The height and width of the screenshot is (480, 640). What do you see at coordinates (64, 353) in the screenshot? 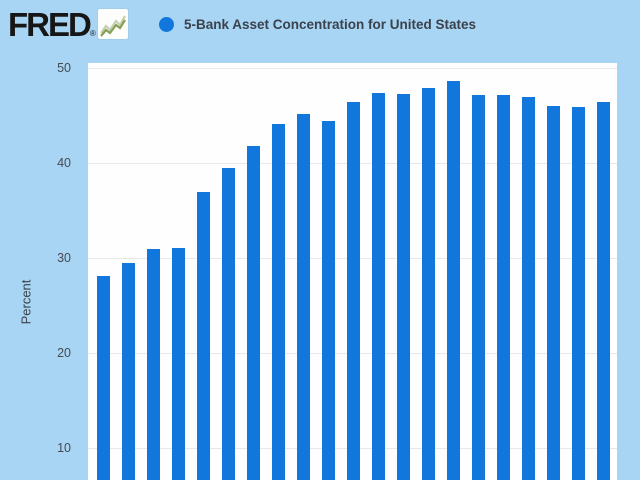
I see `y-tick-label-20: 20` at bounding box center [64, 353].